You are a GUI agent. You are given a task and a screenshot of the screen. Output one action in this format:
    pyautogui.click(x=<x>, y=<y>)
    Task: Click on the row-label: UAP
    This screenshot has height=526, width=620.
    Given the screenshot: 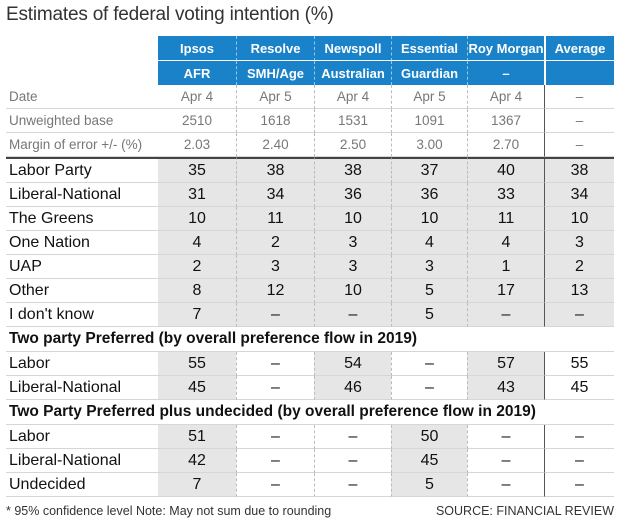 What is the action you would take?
    pyautogui.click(x=82, y=267)
    